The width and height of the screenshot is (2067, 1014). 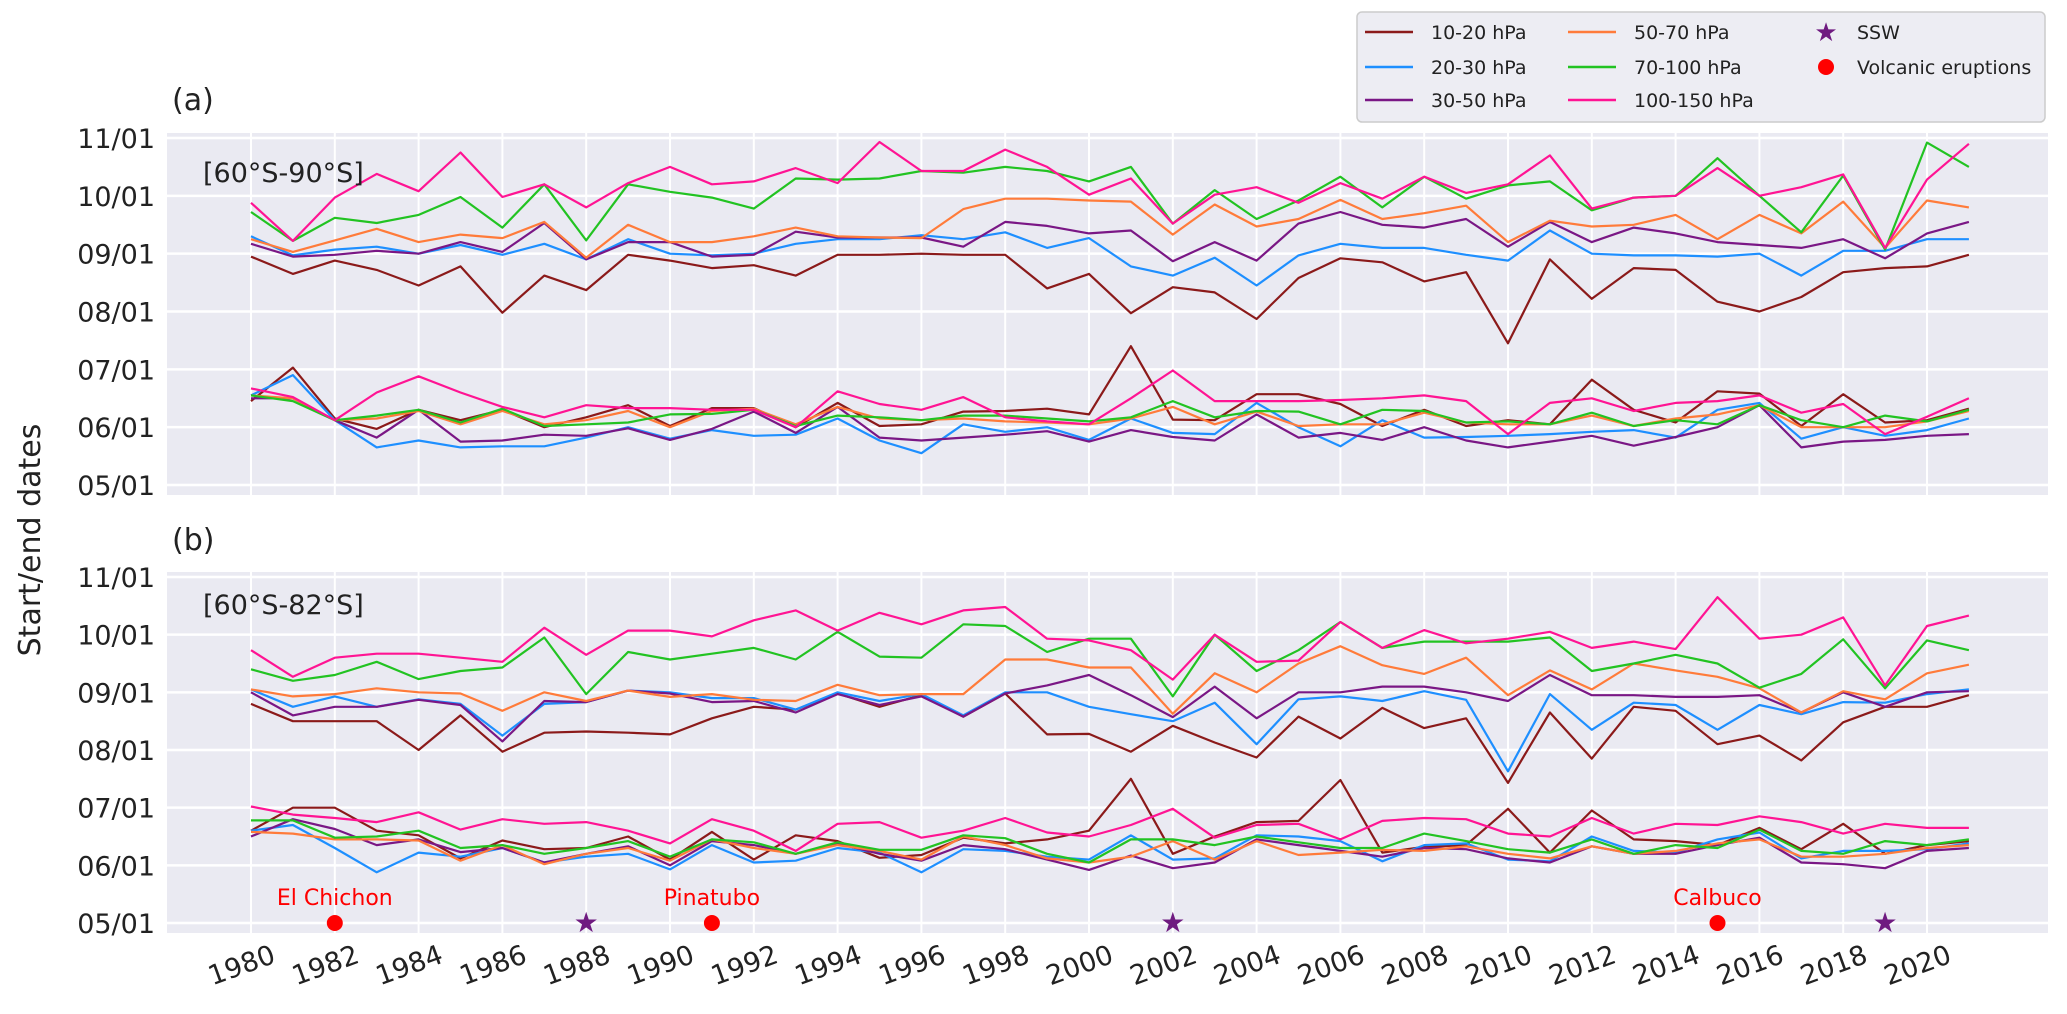 I want to click on series-50-70hpa-start-line, so click(x=1109, y=848).